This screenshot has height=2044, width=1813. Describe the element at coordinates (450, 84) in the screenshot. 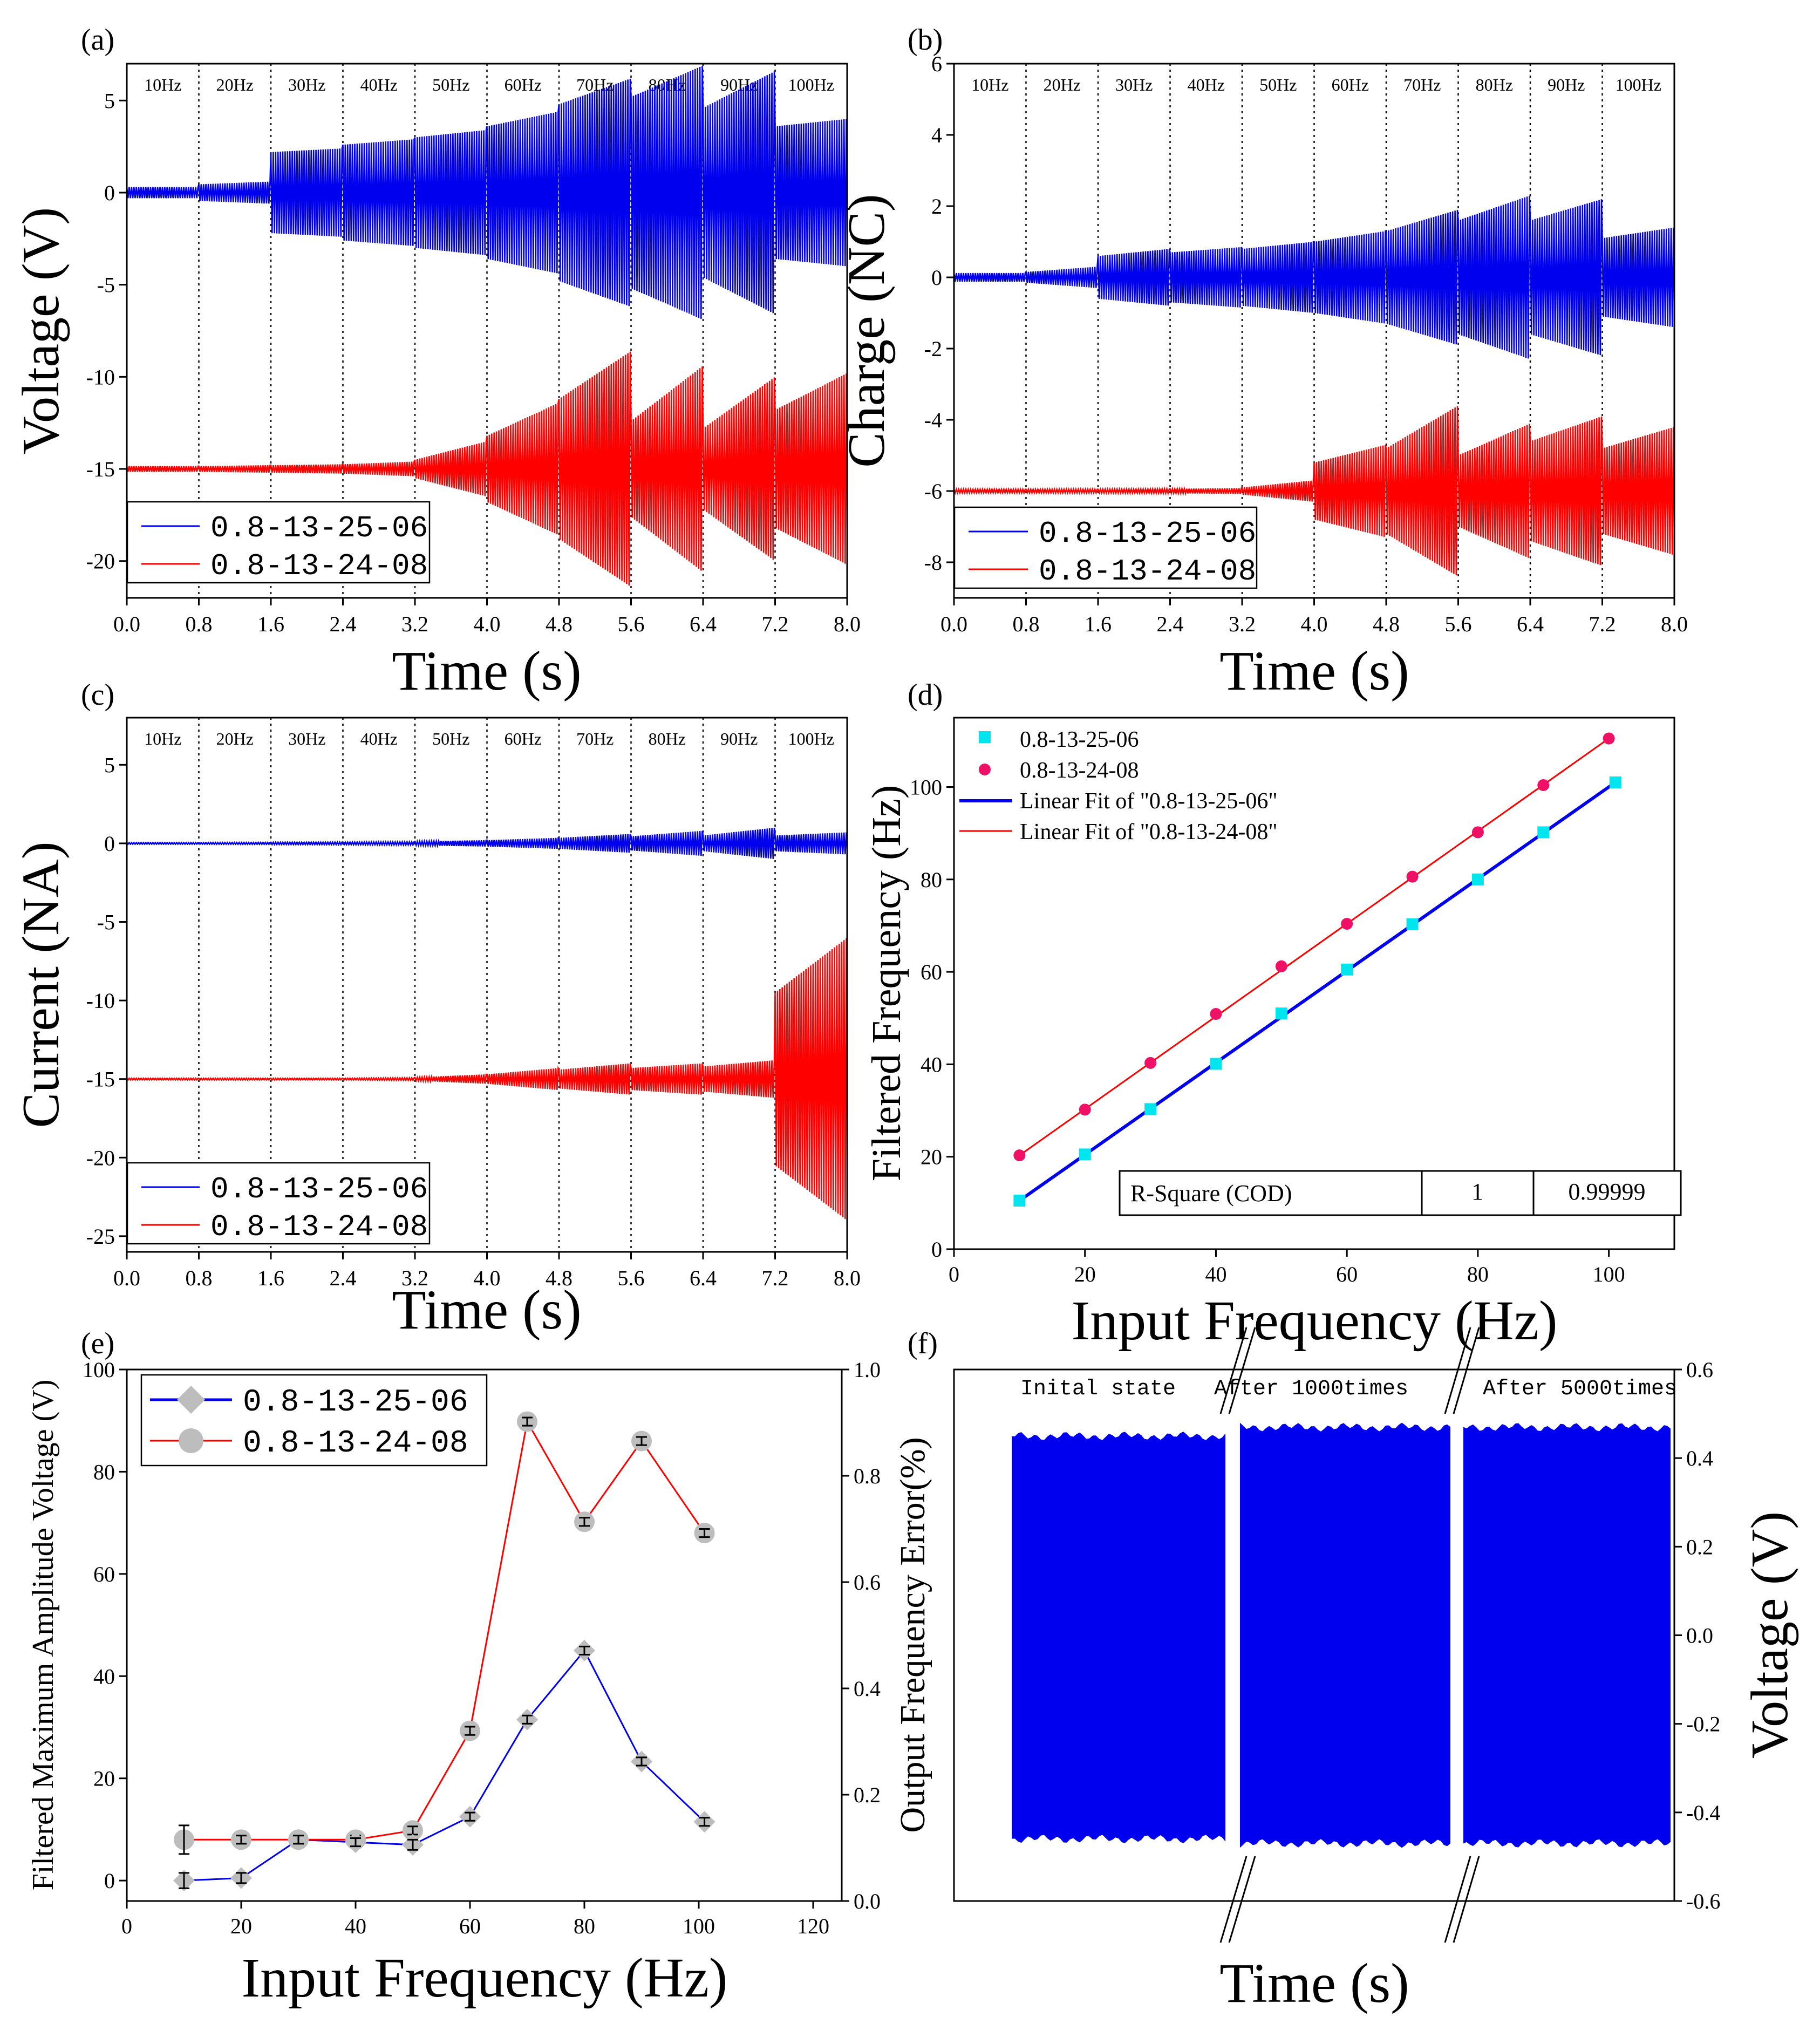

I see `a-plot-freq-label: 50Hz` at that location.